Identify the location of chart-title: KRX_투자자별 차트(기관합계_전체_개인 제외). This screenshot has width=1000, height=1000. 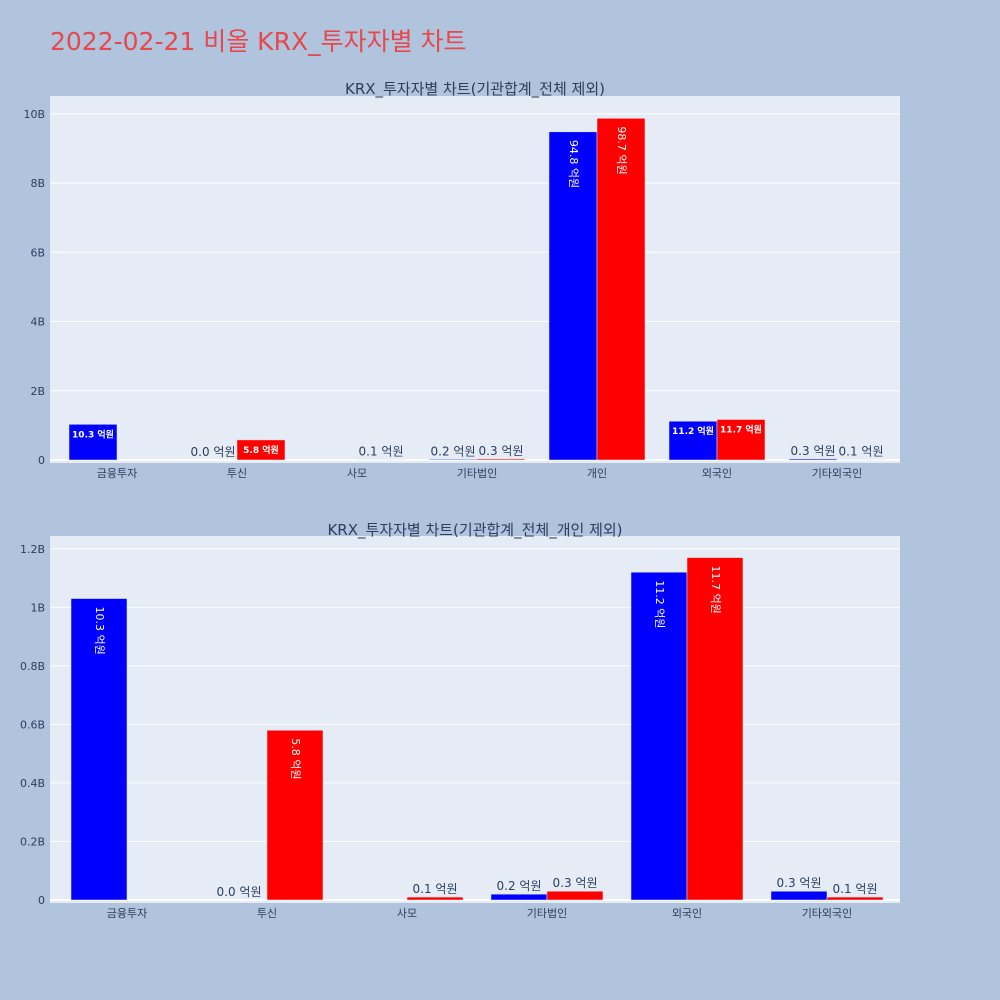
(474, 530).